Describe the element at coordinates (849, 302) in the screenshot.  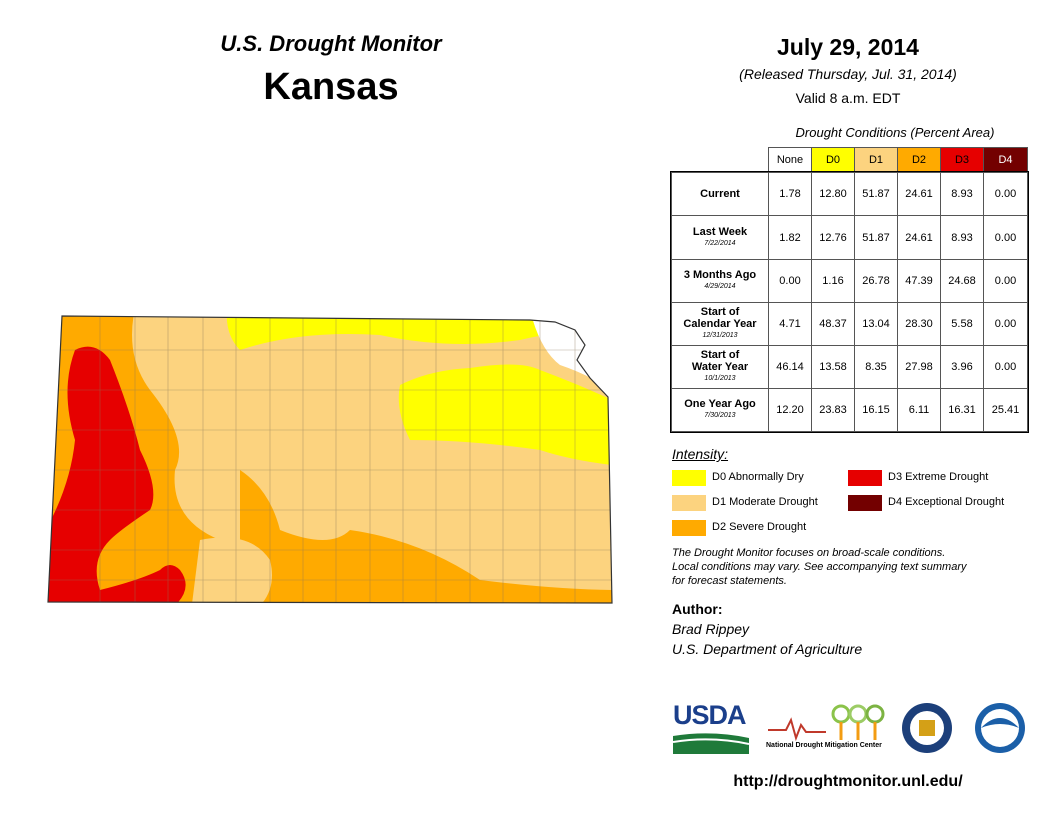
I see `table-border` at that location.